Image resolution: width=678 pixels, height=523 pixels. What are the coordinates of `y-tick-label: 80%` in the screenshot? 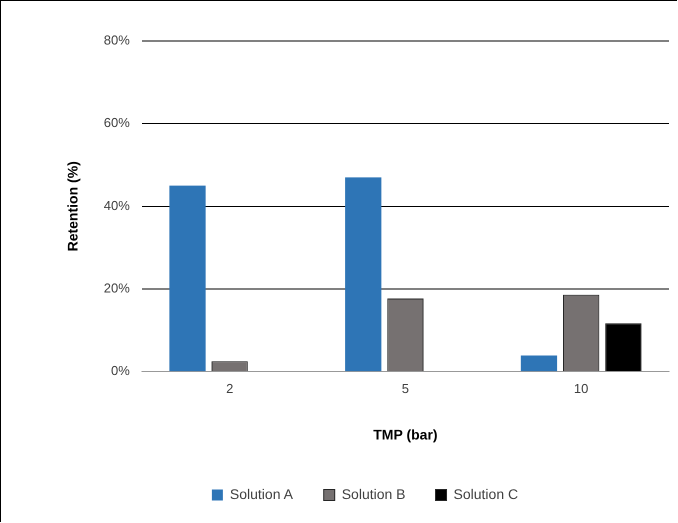 It's located at (117, 40).